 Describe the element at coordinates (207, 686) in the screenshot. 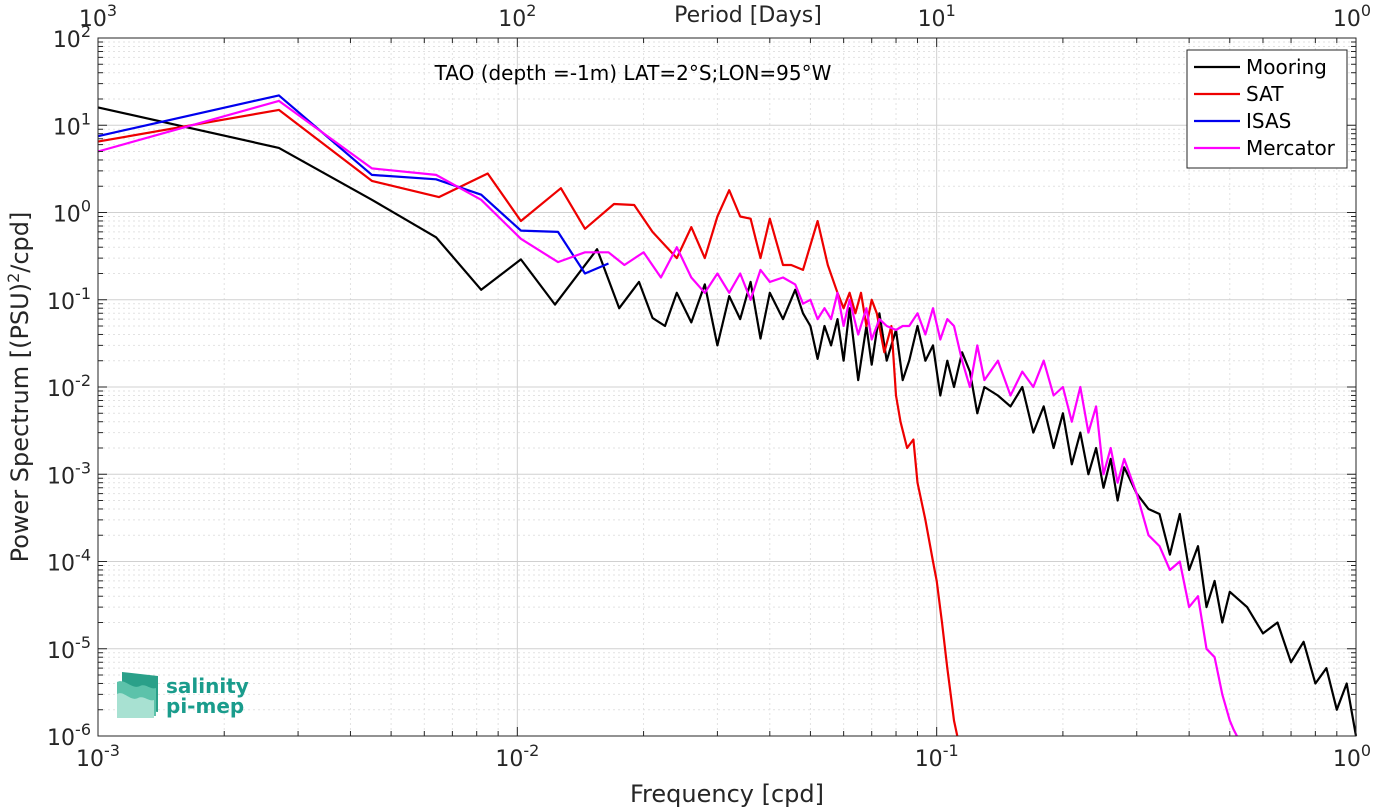

I see `logo-text-line1: salinity` at that location.